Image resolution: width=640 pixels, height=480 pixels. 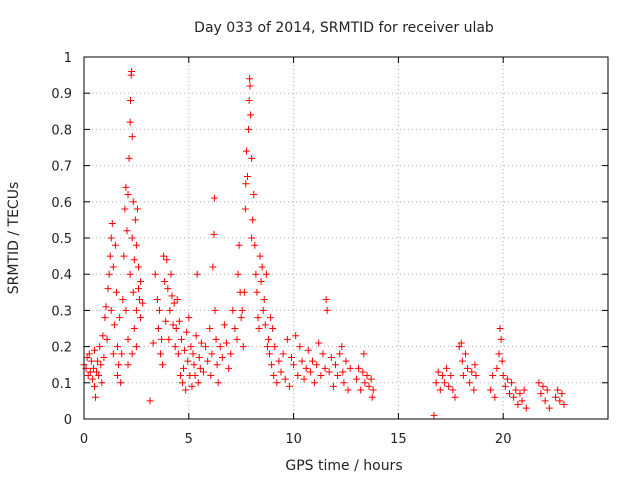 What do you see at coordinates (61, 239) in the screenshot?
I see `y-tick-label: 0.5` at bounding box center [61, 239].